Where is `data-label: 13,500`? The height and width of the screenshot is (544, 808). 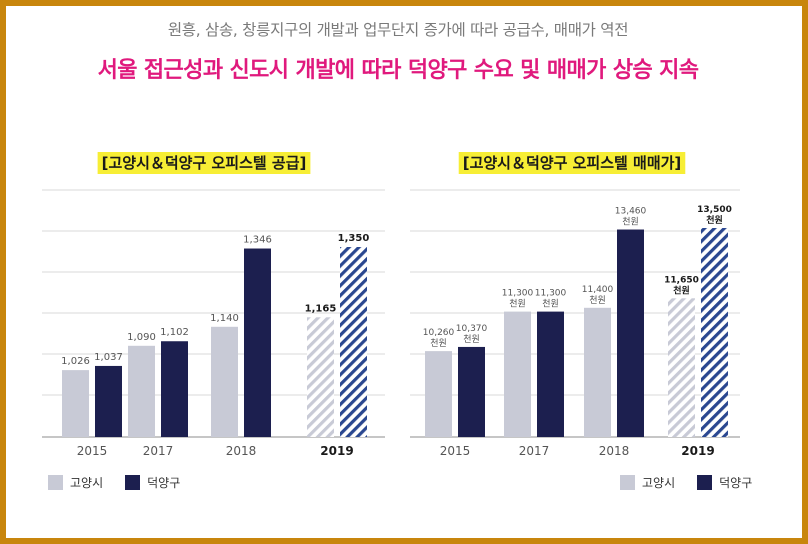
data-label: 13,500 is located at coordinates (714, 210).